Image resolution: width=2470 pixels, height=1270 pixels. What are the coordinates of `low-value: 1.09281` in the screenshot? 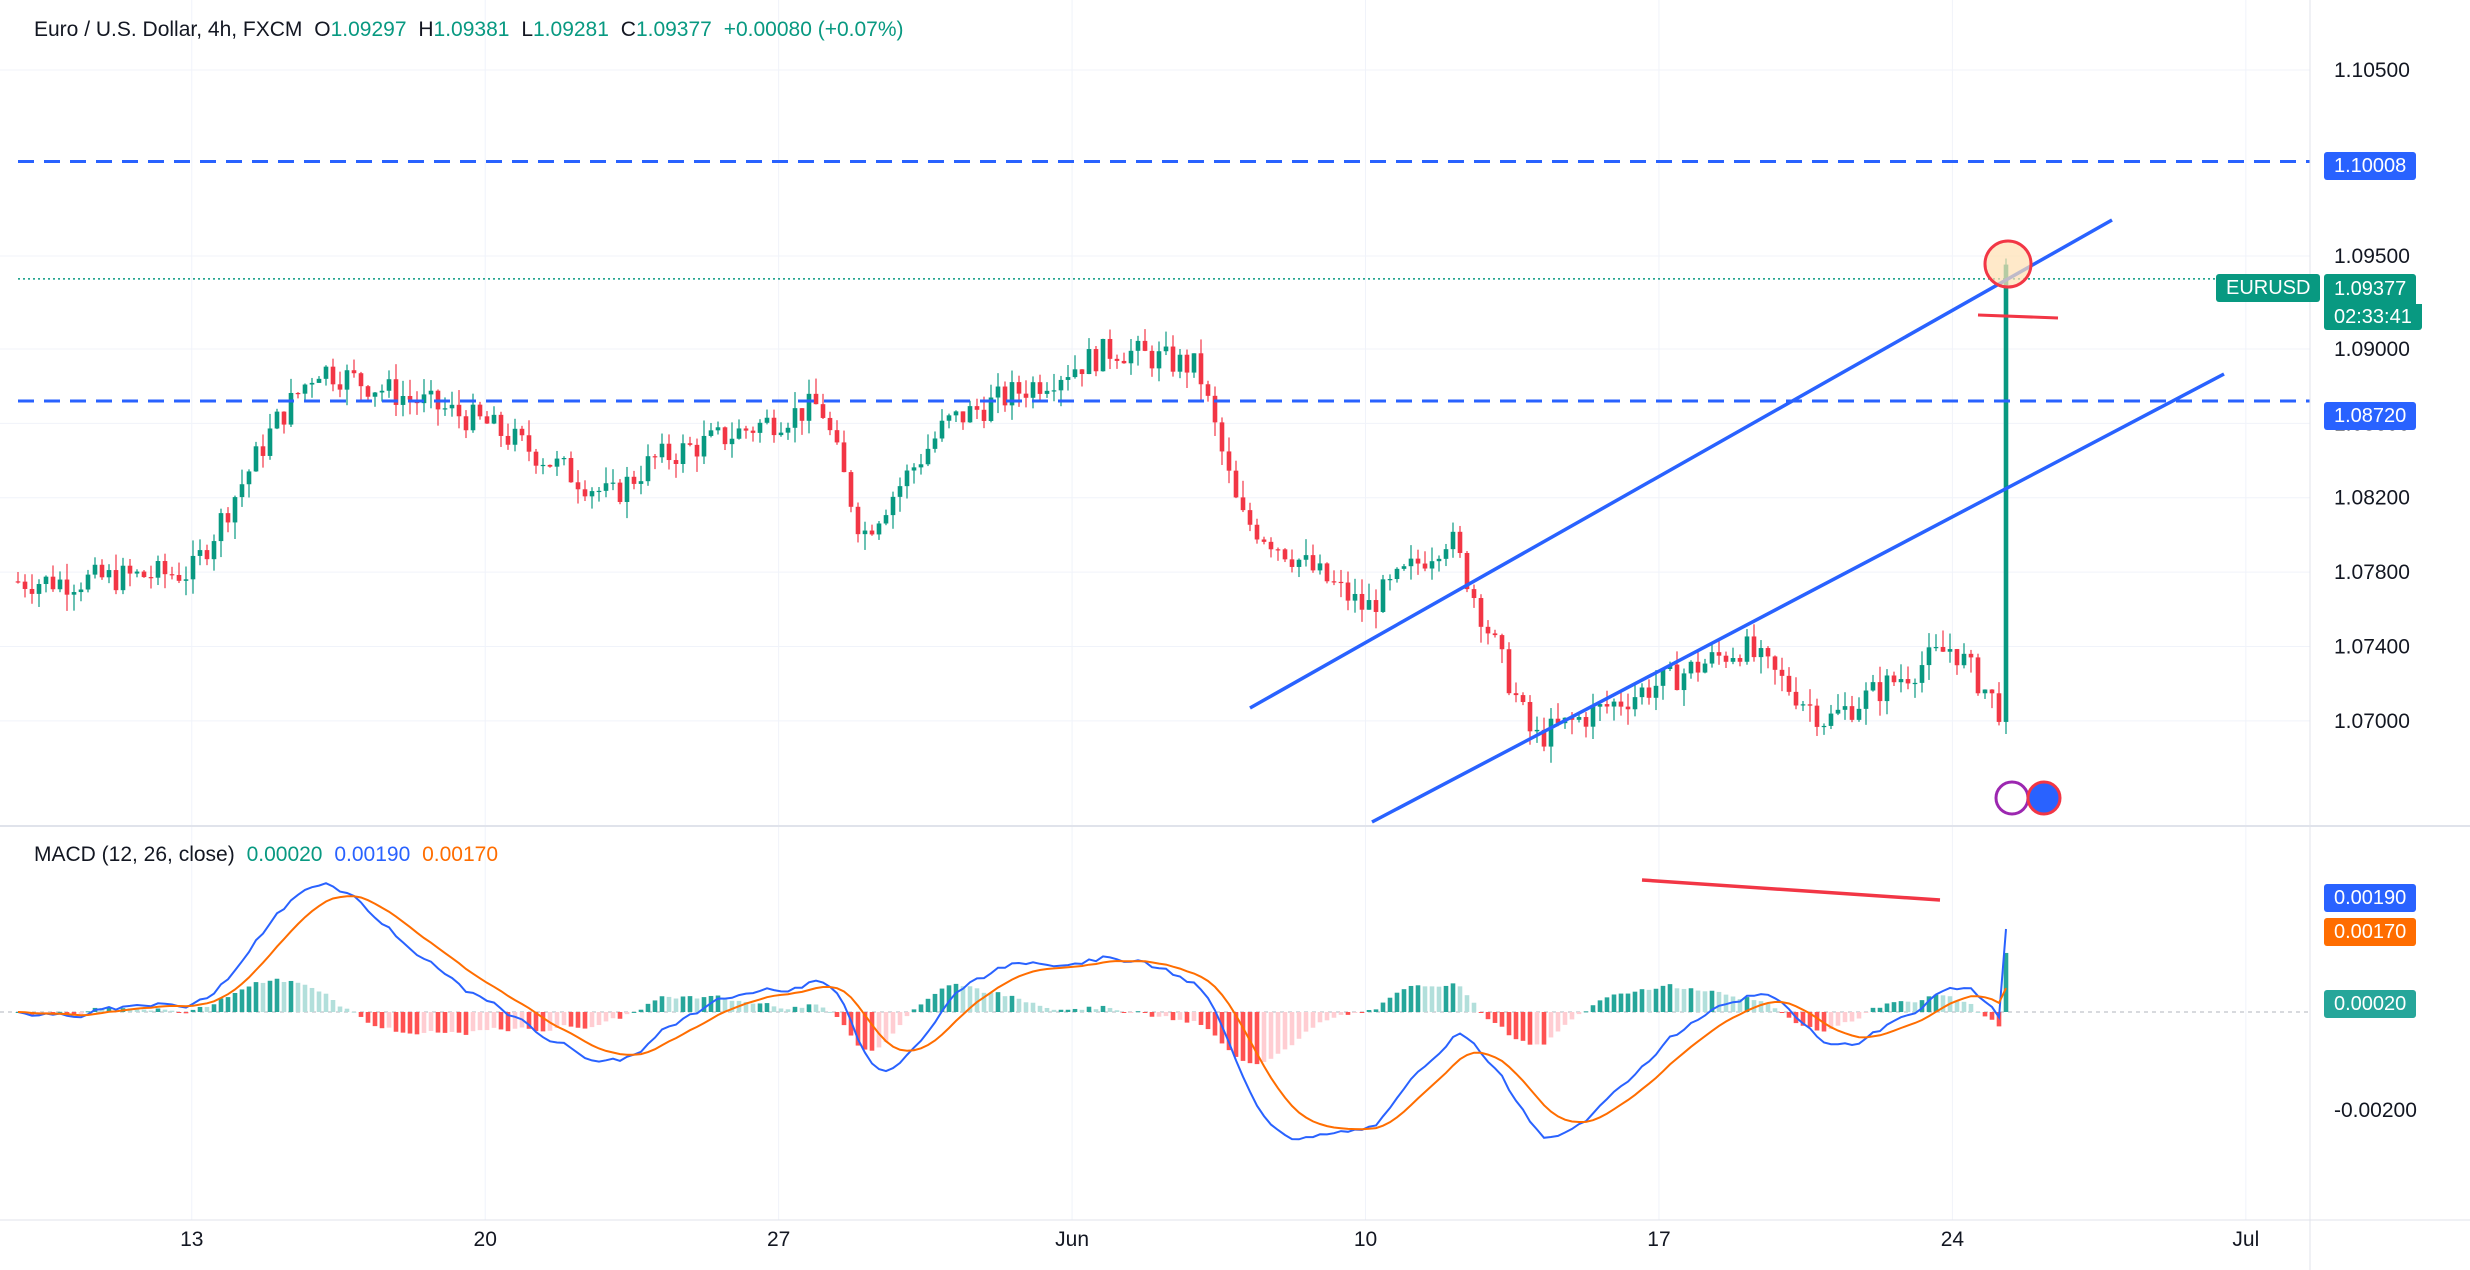 It's located at (571, 29).